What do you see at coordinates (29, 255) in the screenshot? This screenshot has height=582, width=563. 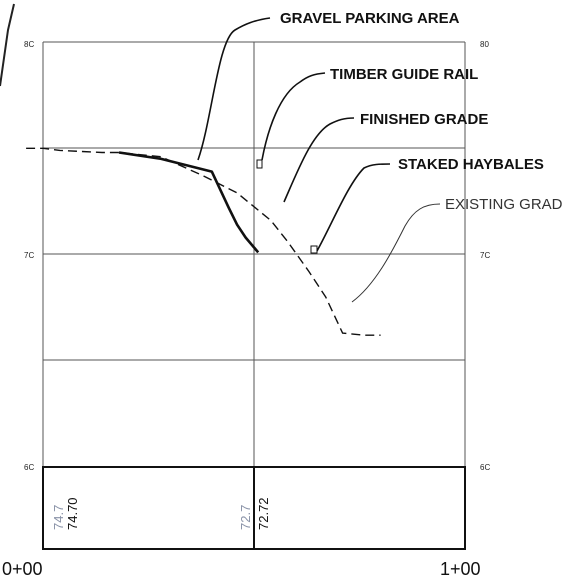 I see `elev-label-70-left: 7C` at bounding box center [29, 255].